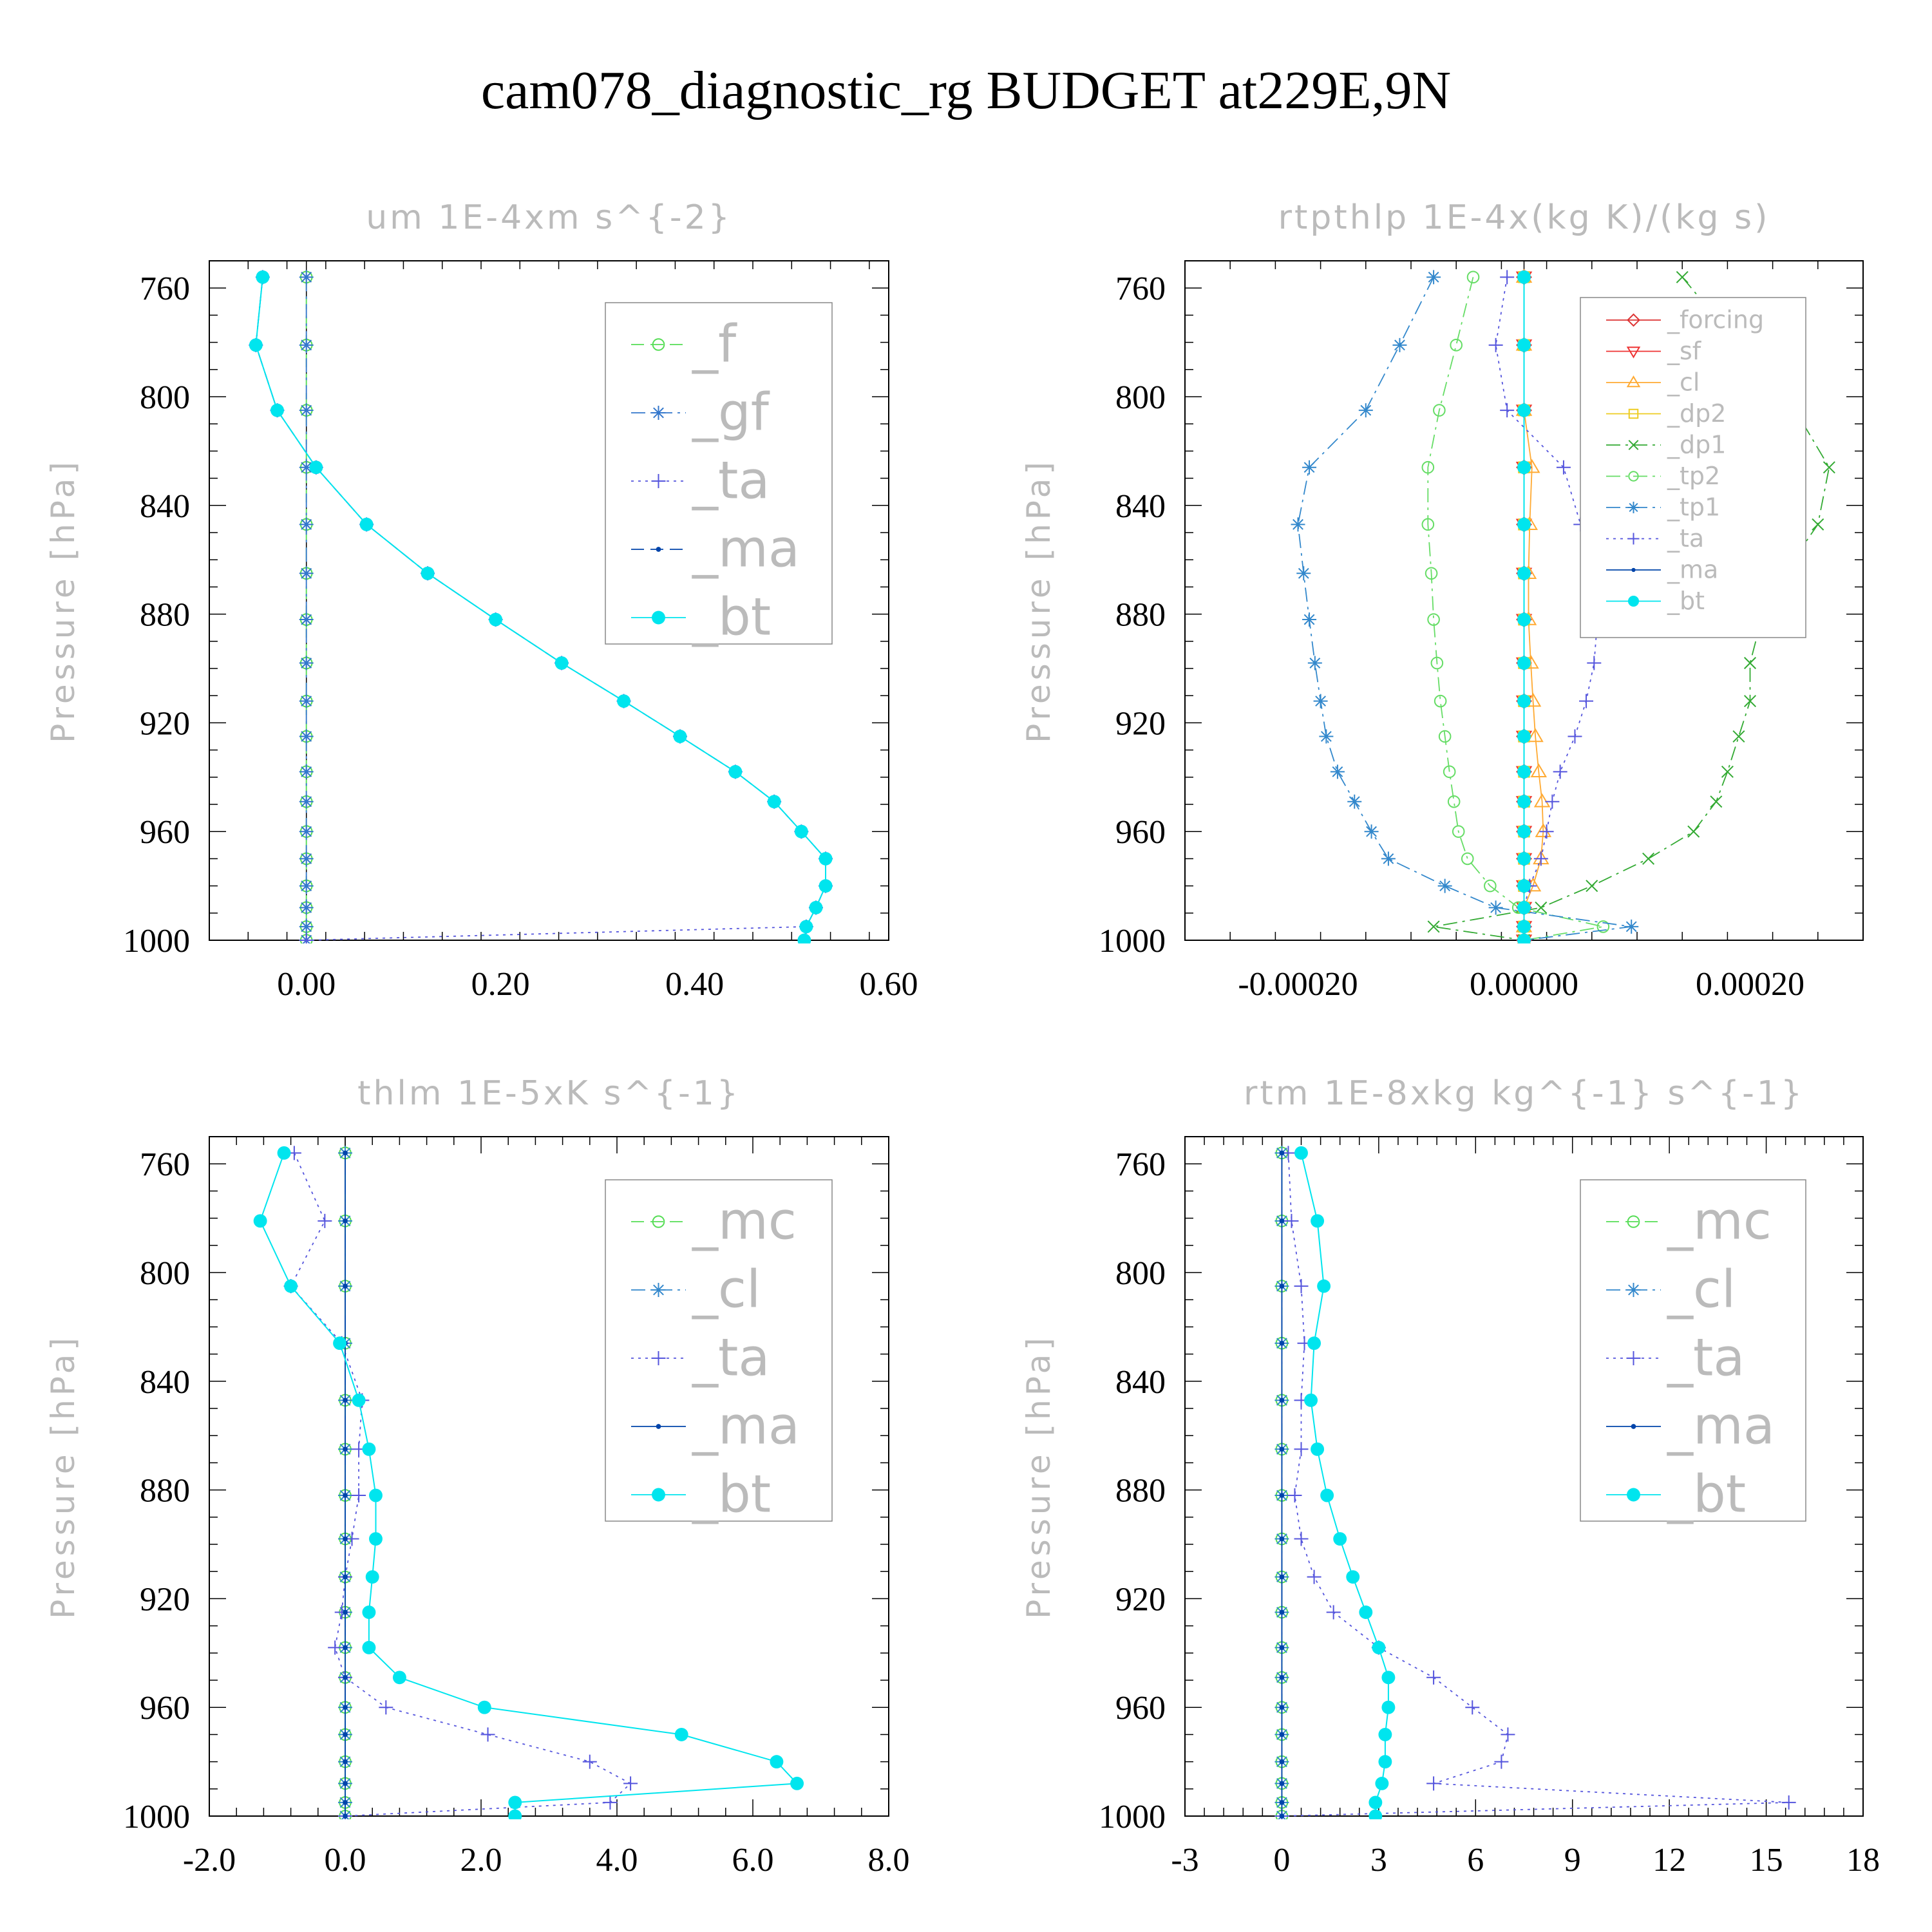 Image resolution: width=1932 pixels, height=1932 pixels. Describe the element at coordinates (165, 1164) in the screenshot. I see `y-tick-label: 760` at that location.